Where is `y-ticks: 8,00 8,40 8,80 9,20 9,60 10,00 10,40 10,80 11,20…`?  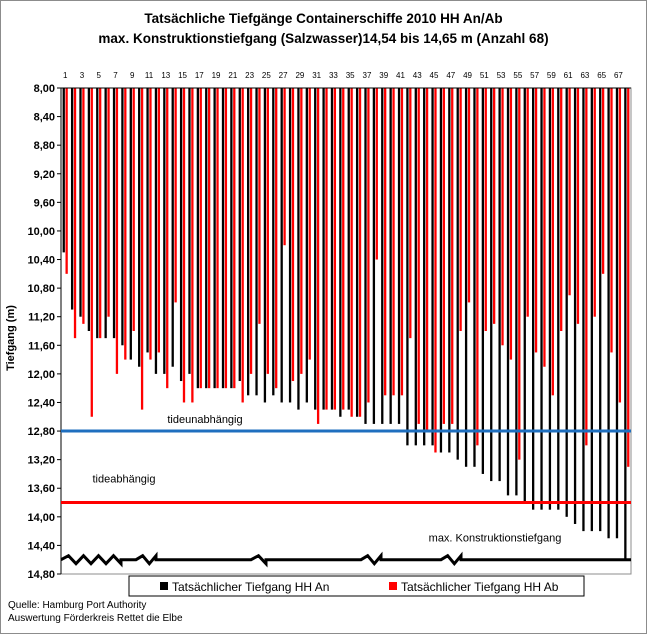 y-ticks: 8,00 8,40 8,80 9,20 9,60 10,00 10,40 10,80 11,20… is located at coordinates (44, 332).